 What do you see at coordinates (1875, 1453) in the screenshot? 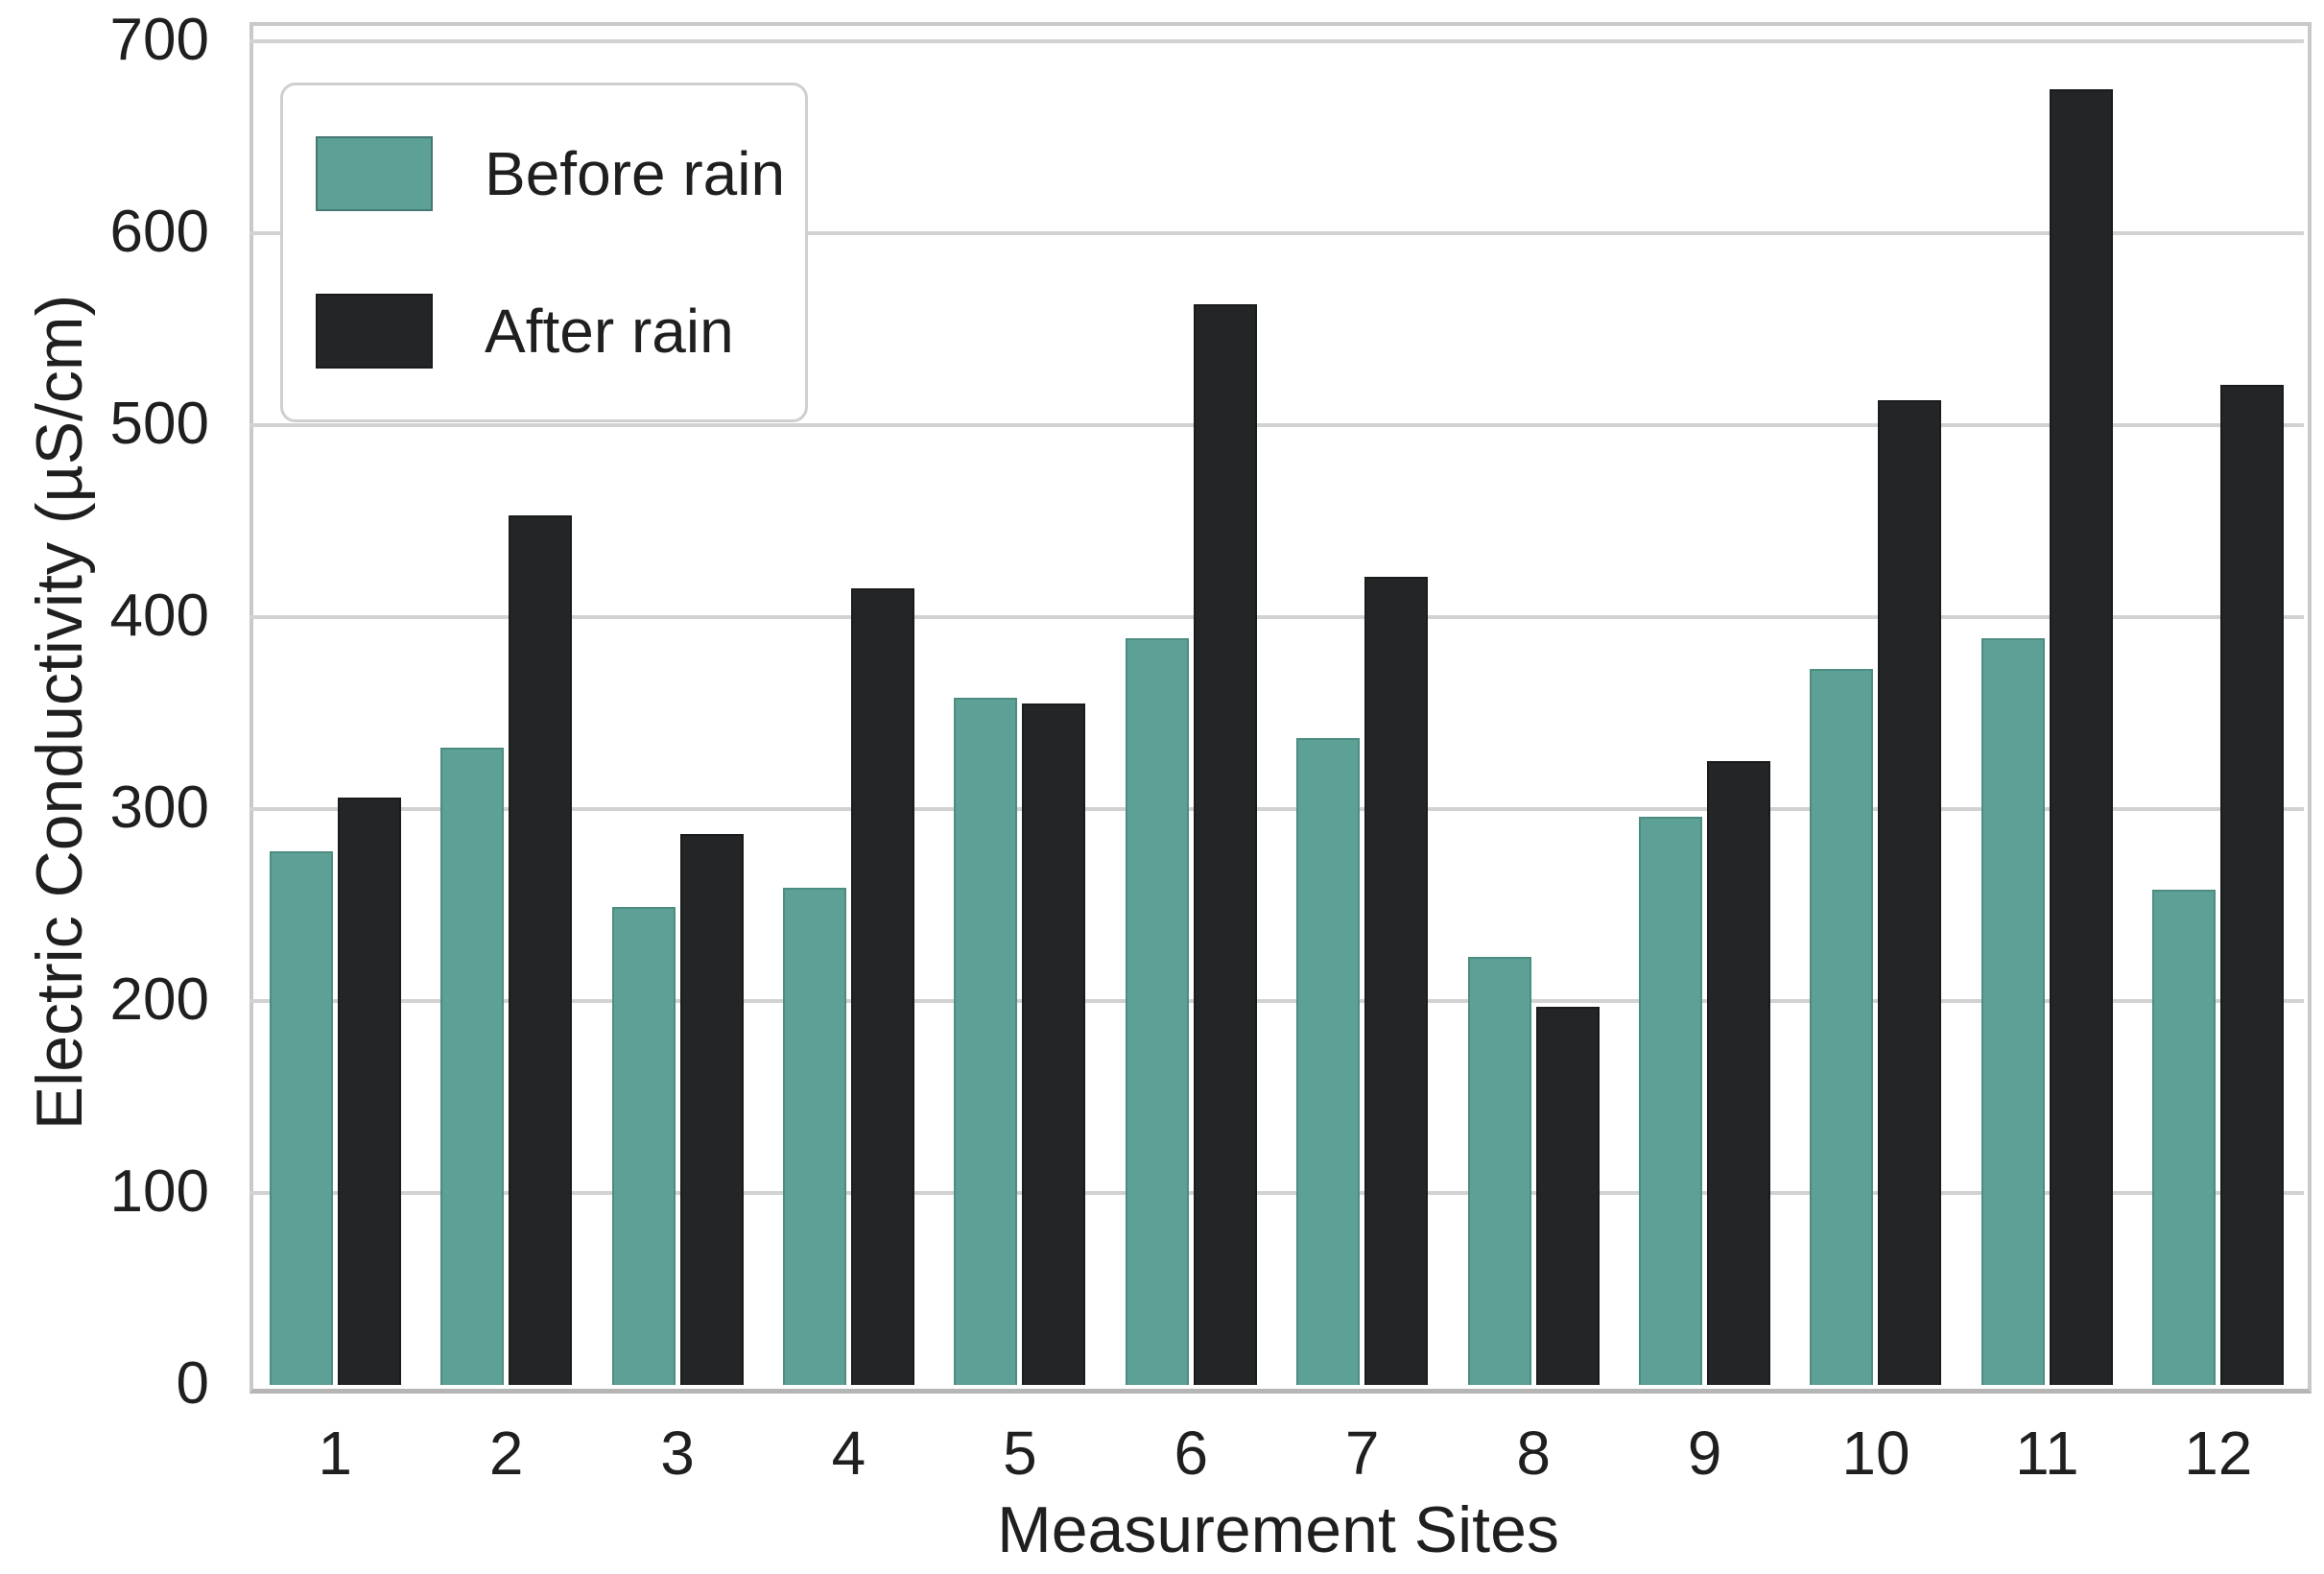
I see `x-tick-label-10: 10` at bounding box center [1875, 1453].